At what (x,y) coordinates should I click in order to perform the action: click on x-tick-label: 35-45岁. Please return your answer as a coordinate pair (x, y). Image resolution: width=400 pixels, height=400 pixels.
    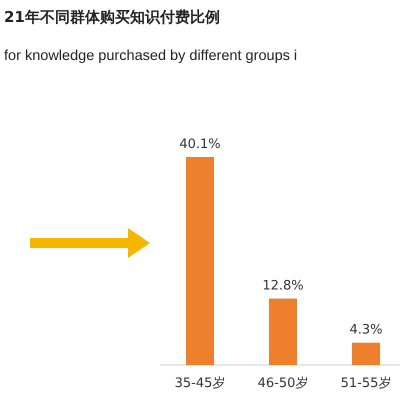
    Looking at the image, I should click on (200, 383).